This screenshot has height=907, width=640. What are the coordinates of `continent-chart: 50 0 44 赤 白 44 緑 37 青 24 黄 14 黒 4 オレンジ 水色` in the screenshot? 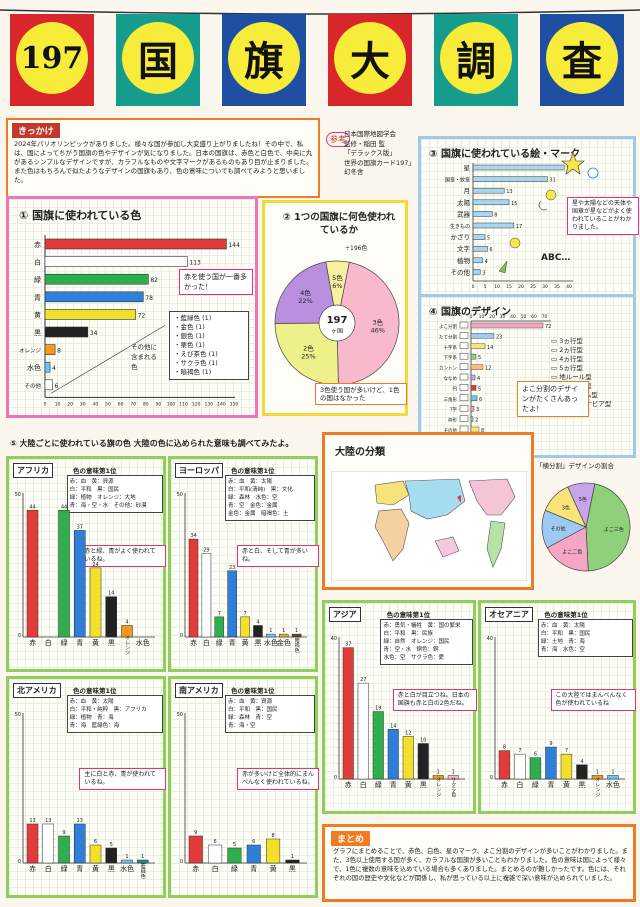 It's located at (85, 573).